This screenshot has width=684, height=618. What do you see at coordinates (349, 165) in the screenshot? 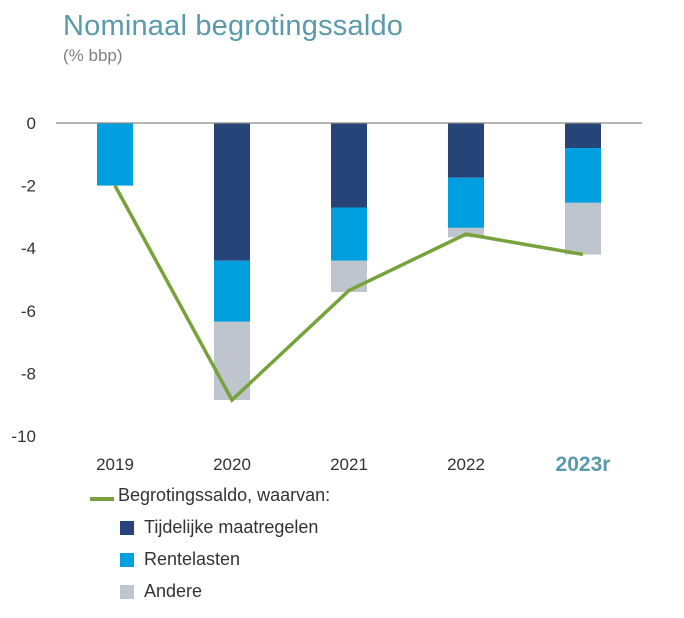
I see `bar-tijdelijke-maatregelen-2021` at bounding box center [349, 165].